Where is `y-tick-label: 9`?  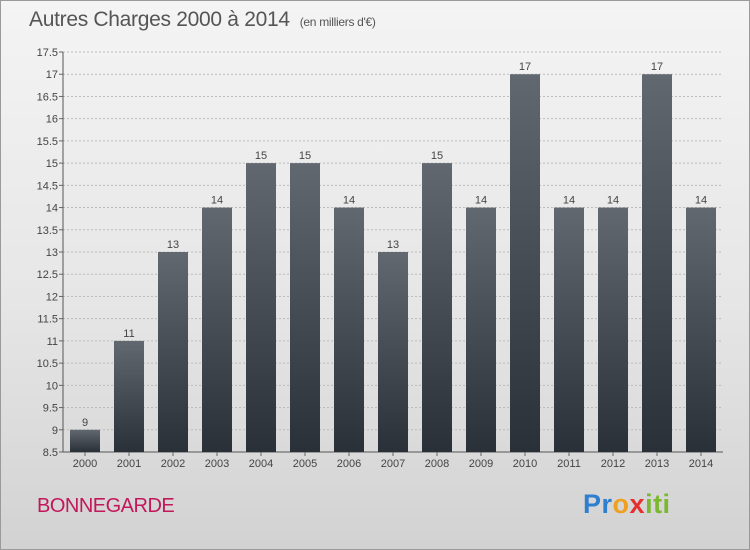 y-tick-label: 9 is located at coordinates (55, 431).